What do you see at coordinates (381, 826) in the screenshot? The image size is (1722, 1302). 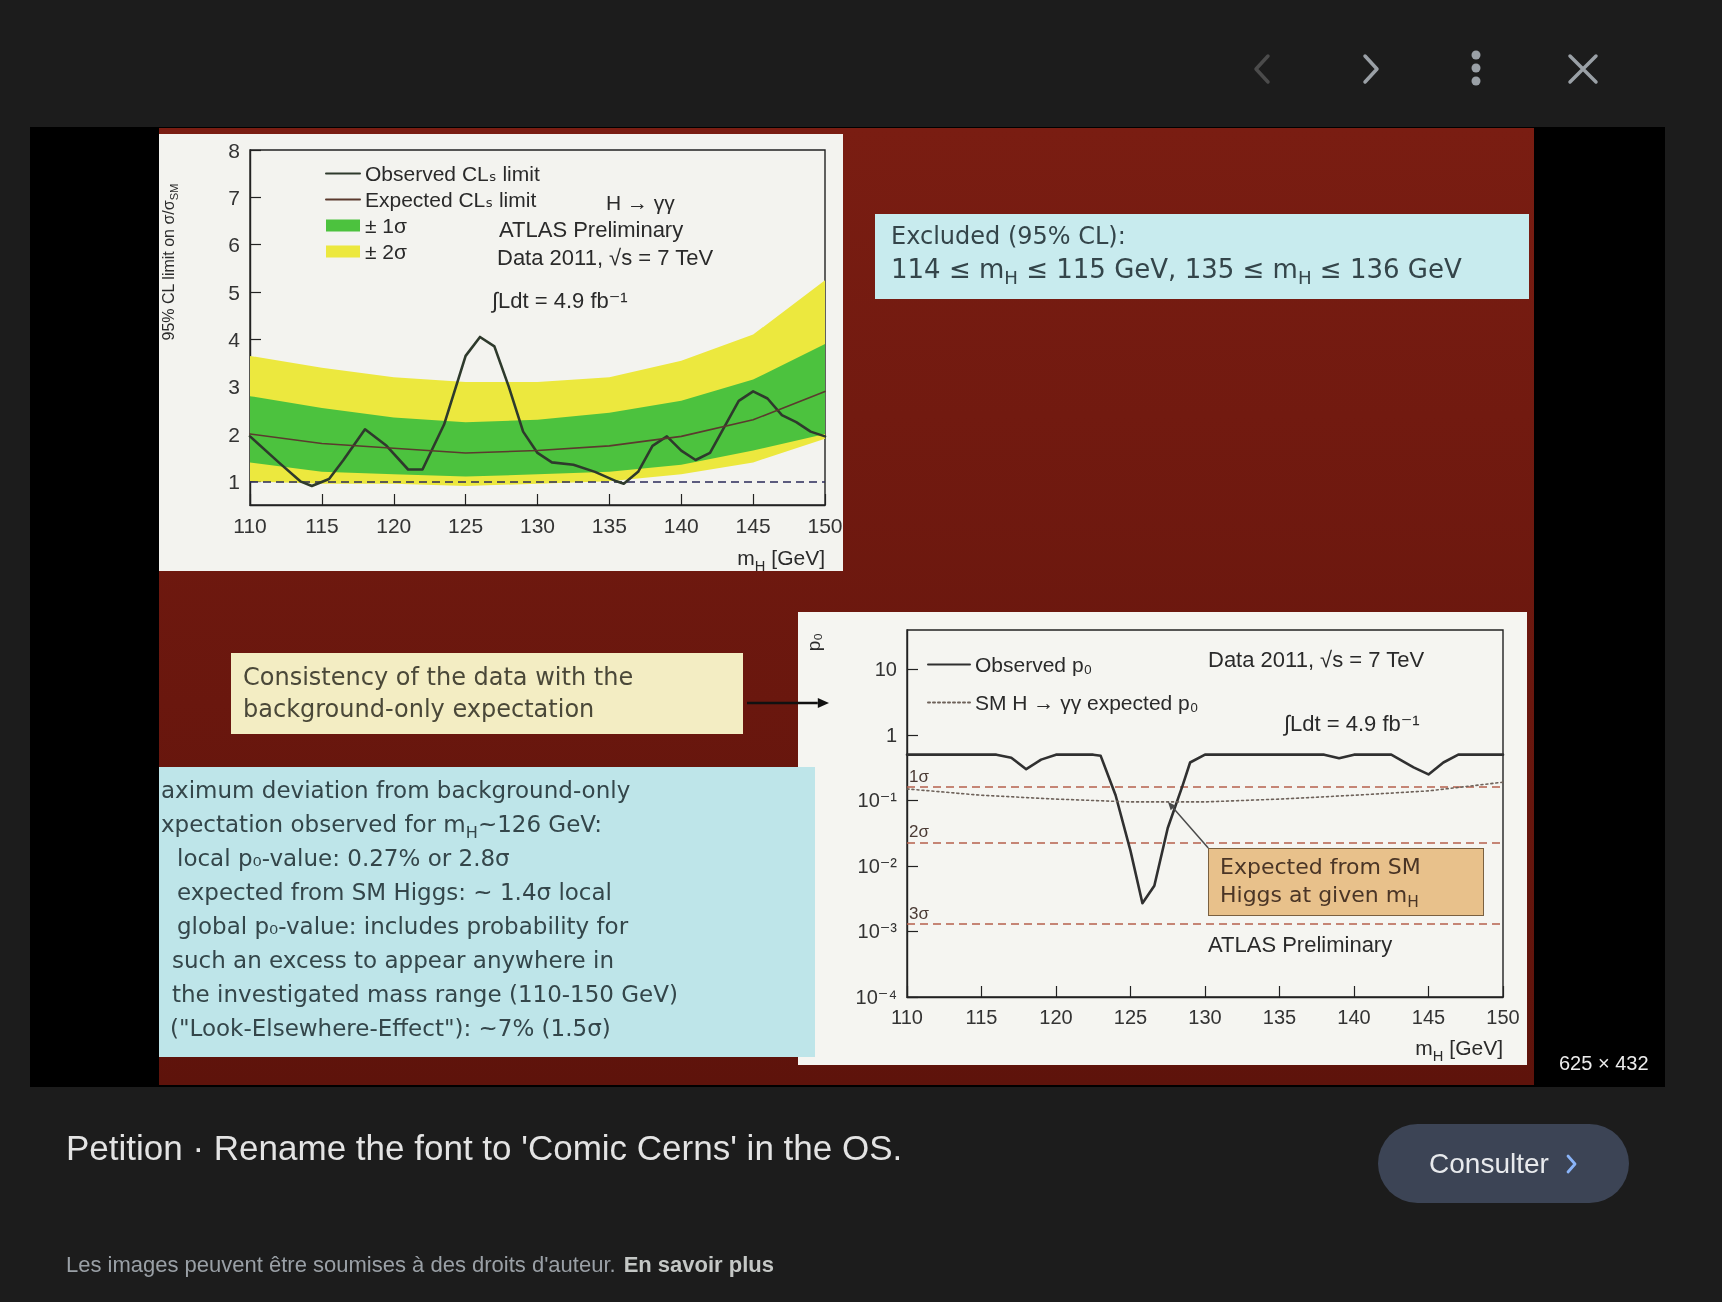 I see `text: xpectation observed for m$_{H}$~126 GeV:` at bounding box center [381, 826].